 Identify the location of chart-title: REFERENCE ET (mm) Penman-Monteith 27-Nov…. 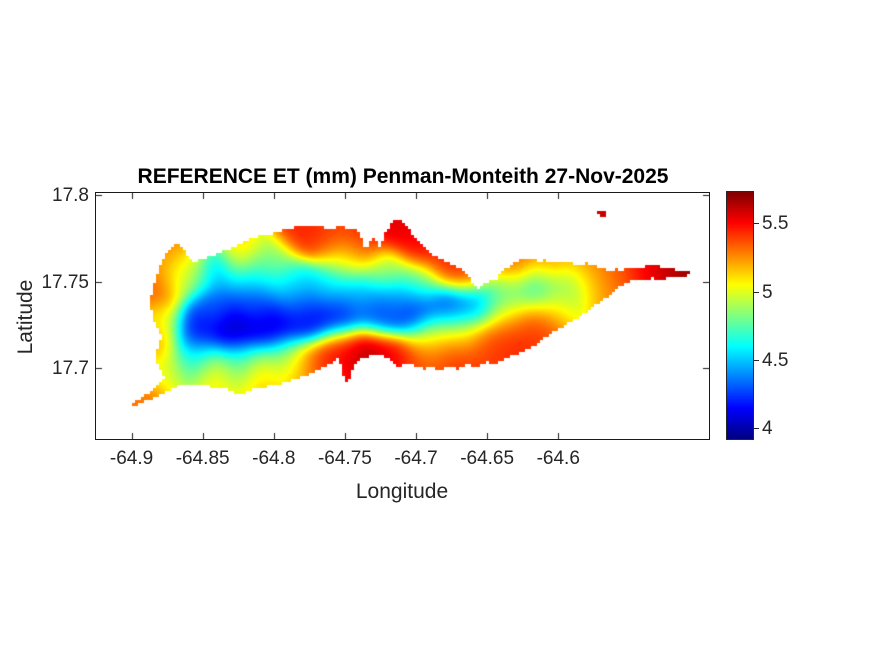
(403, 176).